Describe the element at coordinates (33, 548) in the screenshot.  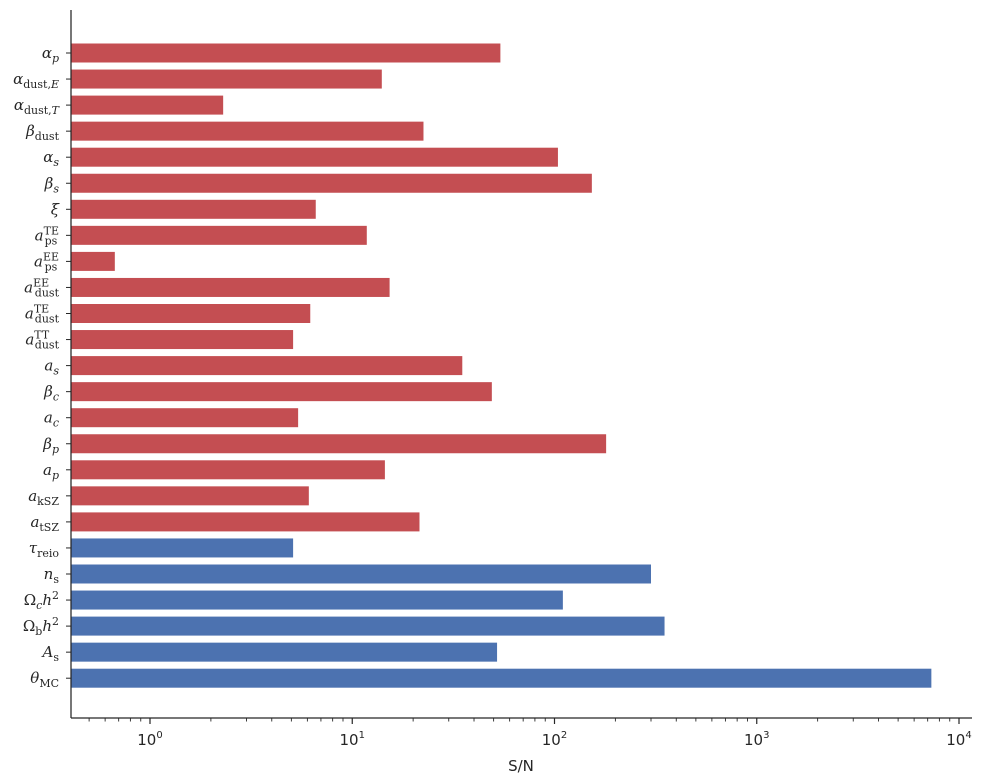
I see `y-label-part: τ` at that location.